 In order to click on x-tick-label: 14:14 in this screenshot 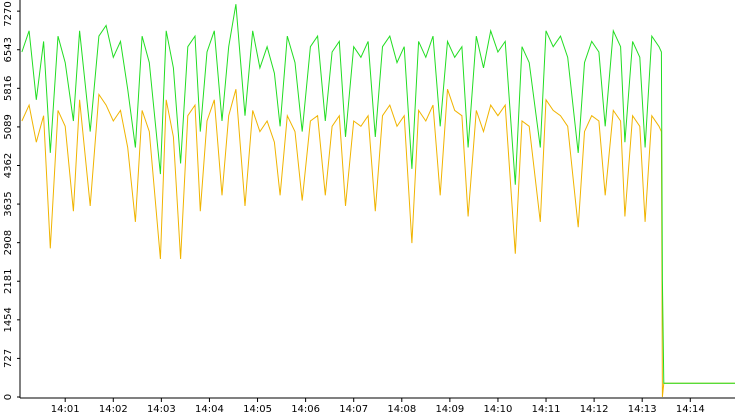, I will do `click(690, 409)`.